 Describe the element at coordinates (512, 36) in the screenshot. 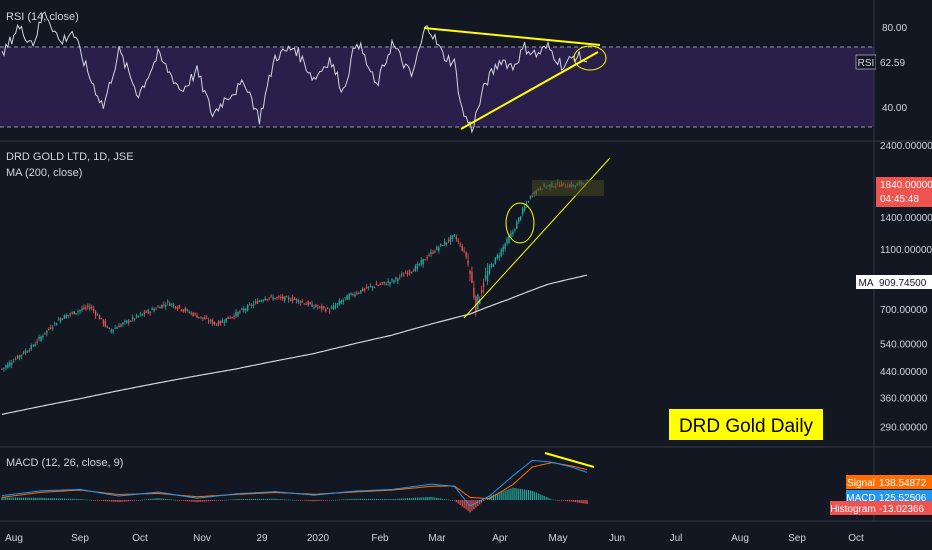

I see `rsi-resistance-trendline` at that location.